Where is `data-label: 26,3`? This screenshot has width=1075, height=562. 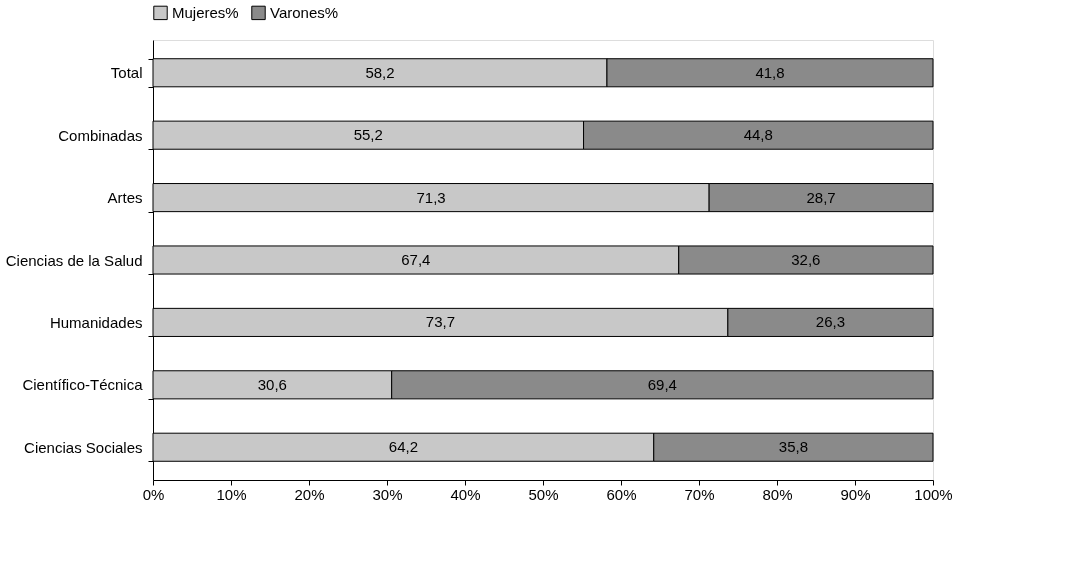
data-label: 26,3 is located at coordinates (830, 322).